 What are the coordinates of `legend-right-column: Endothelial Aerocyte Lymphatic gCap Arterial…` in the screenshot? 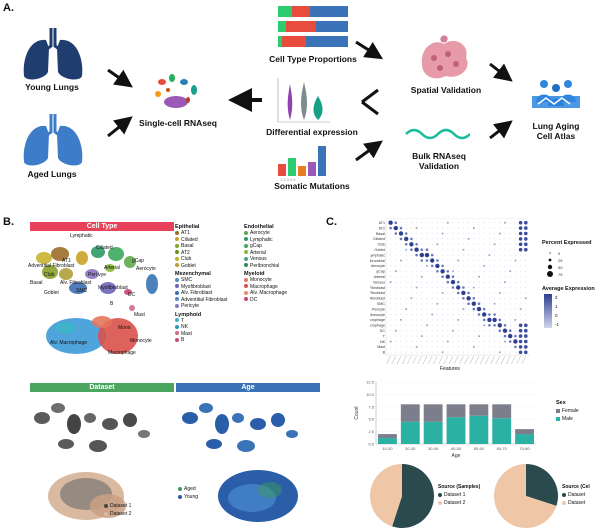 It's located at (283, 262).